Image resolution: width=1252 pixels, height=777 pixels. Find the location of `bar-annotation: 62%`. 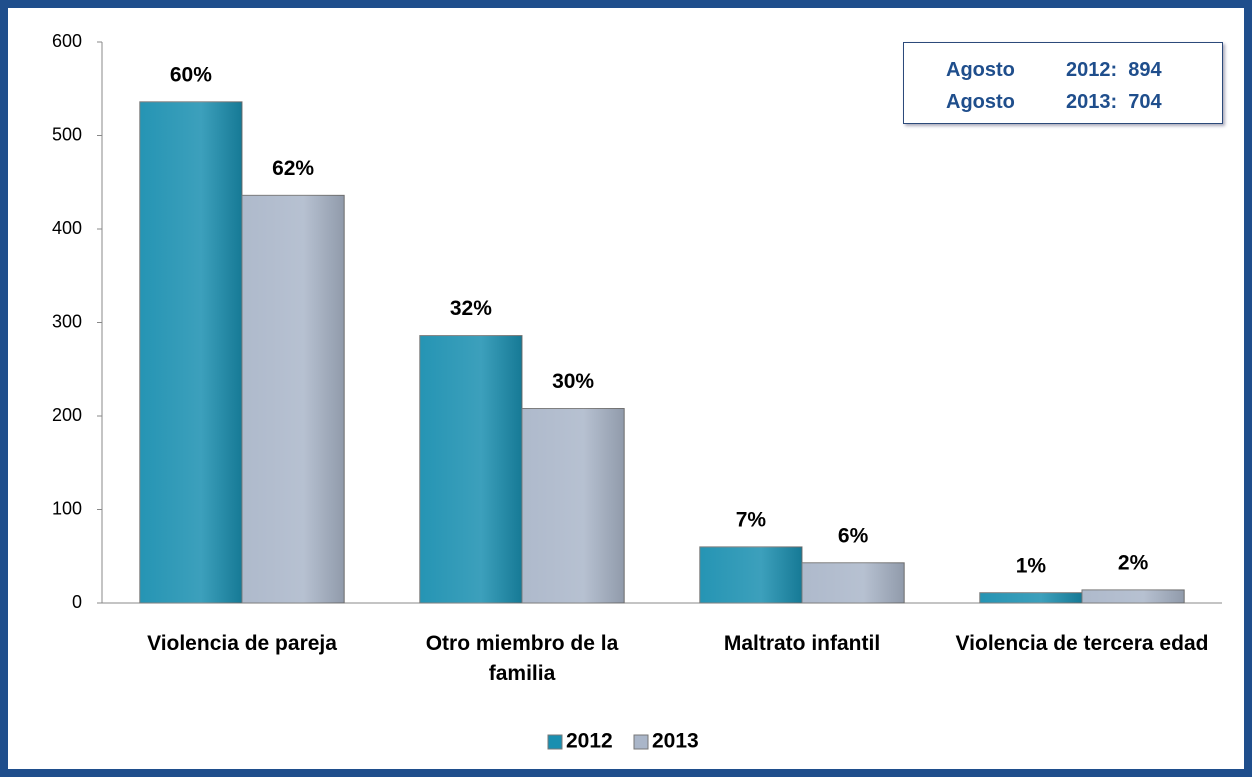

bar-annotation: 62% is located at coordinates (293, 168).